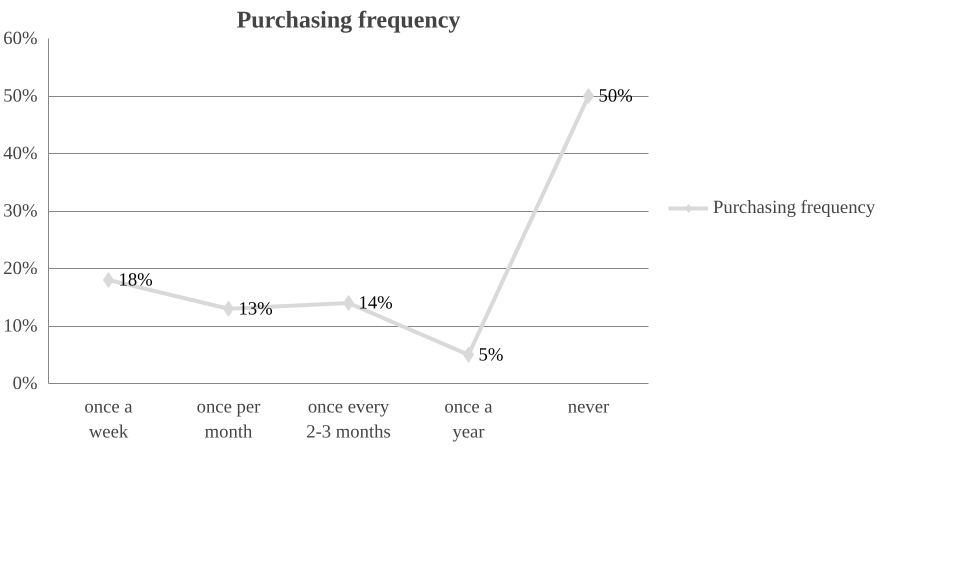 This screenshot has width=957, height=580. I want to click on data-label: 5%, so click(491, 355).